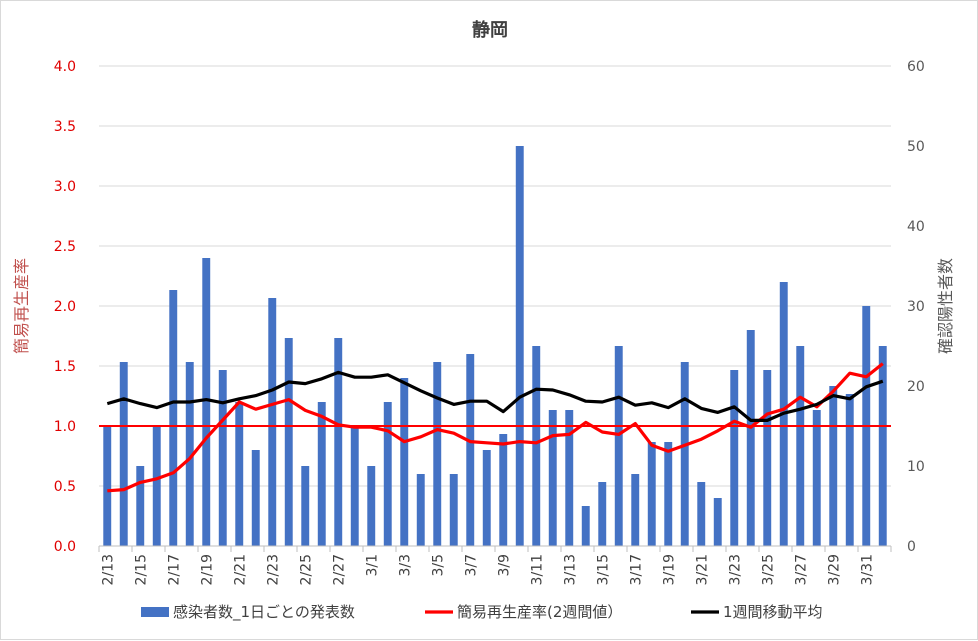  I want to click on x-tick-label: 3/17, so click(636, 569).